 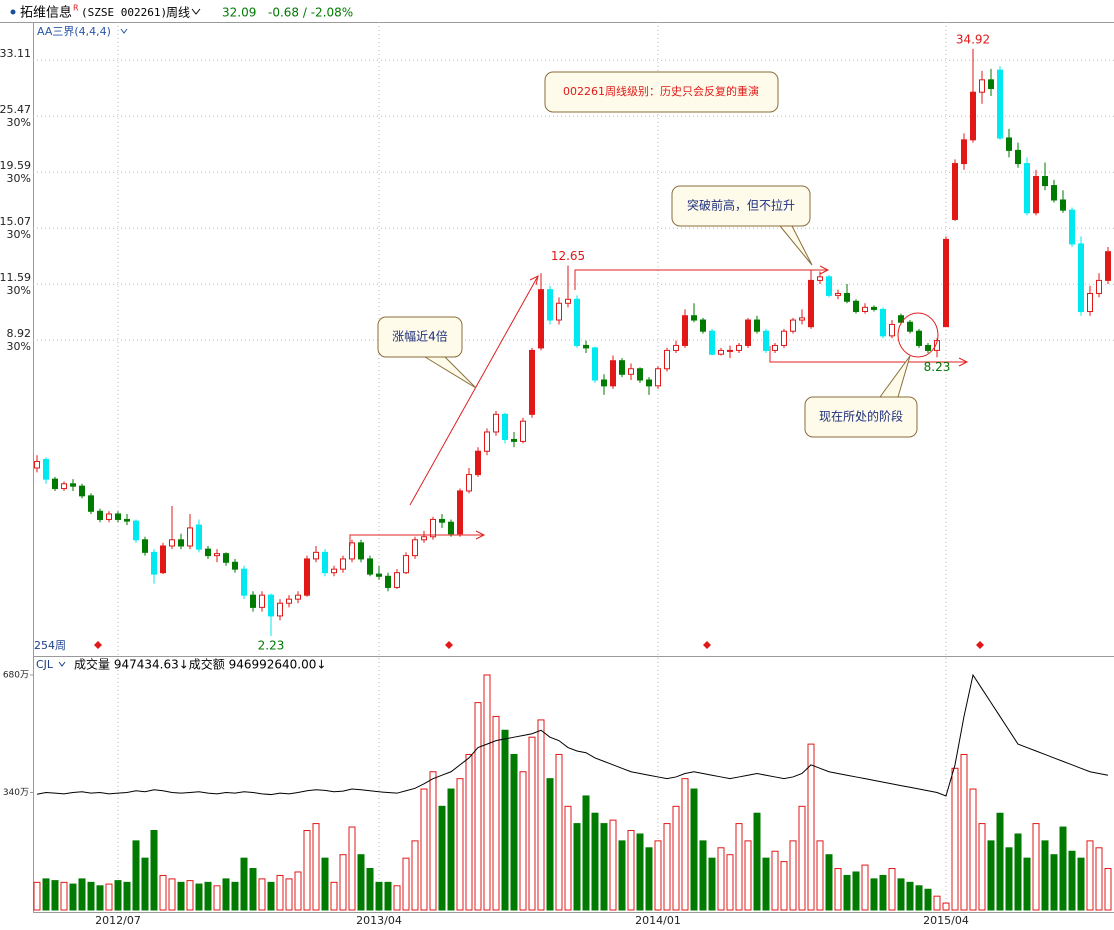 What do you see at coordinates (658, 920) in the screenshot?
I see `x-tick-label: 2014/01` at bounding box center [658, 920].